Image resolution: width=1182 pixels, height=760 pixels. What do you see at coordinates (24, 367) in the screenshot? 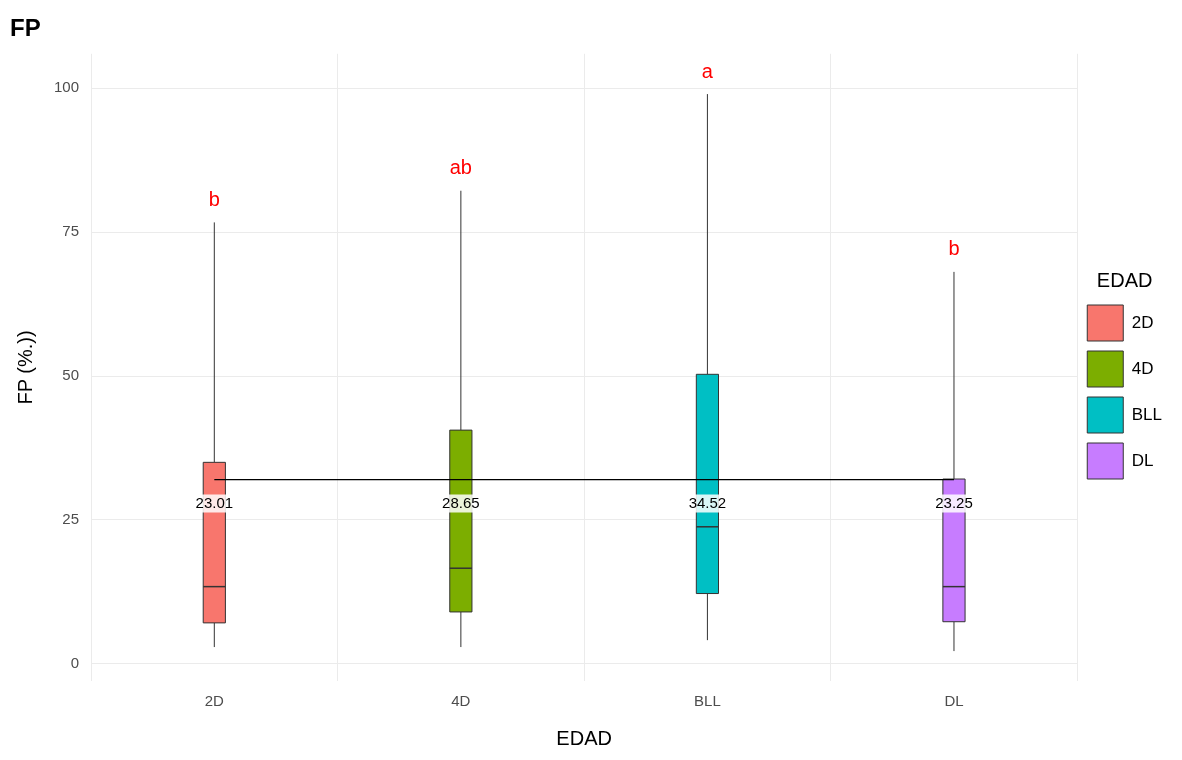
I see `y-axis-title: FP (%.))` at bounding box center [24, 367].